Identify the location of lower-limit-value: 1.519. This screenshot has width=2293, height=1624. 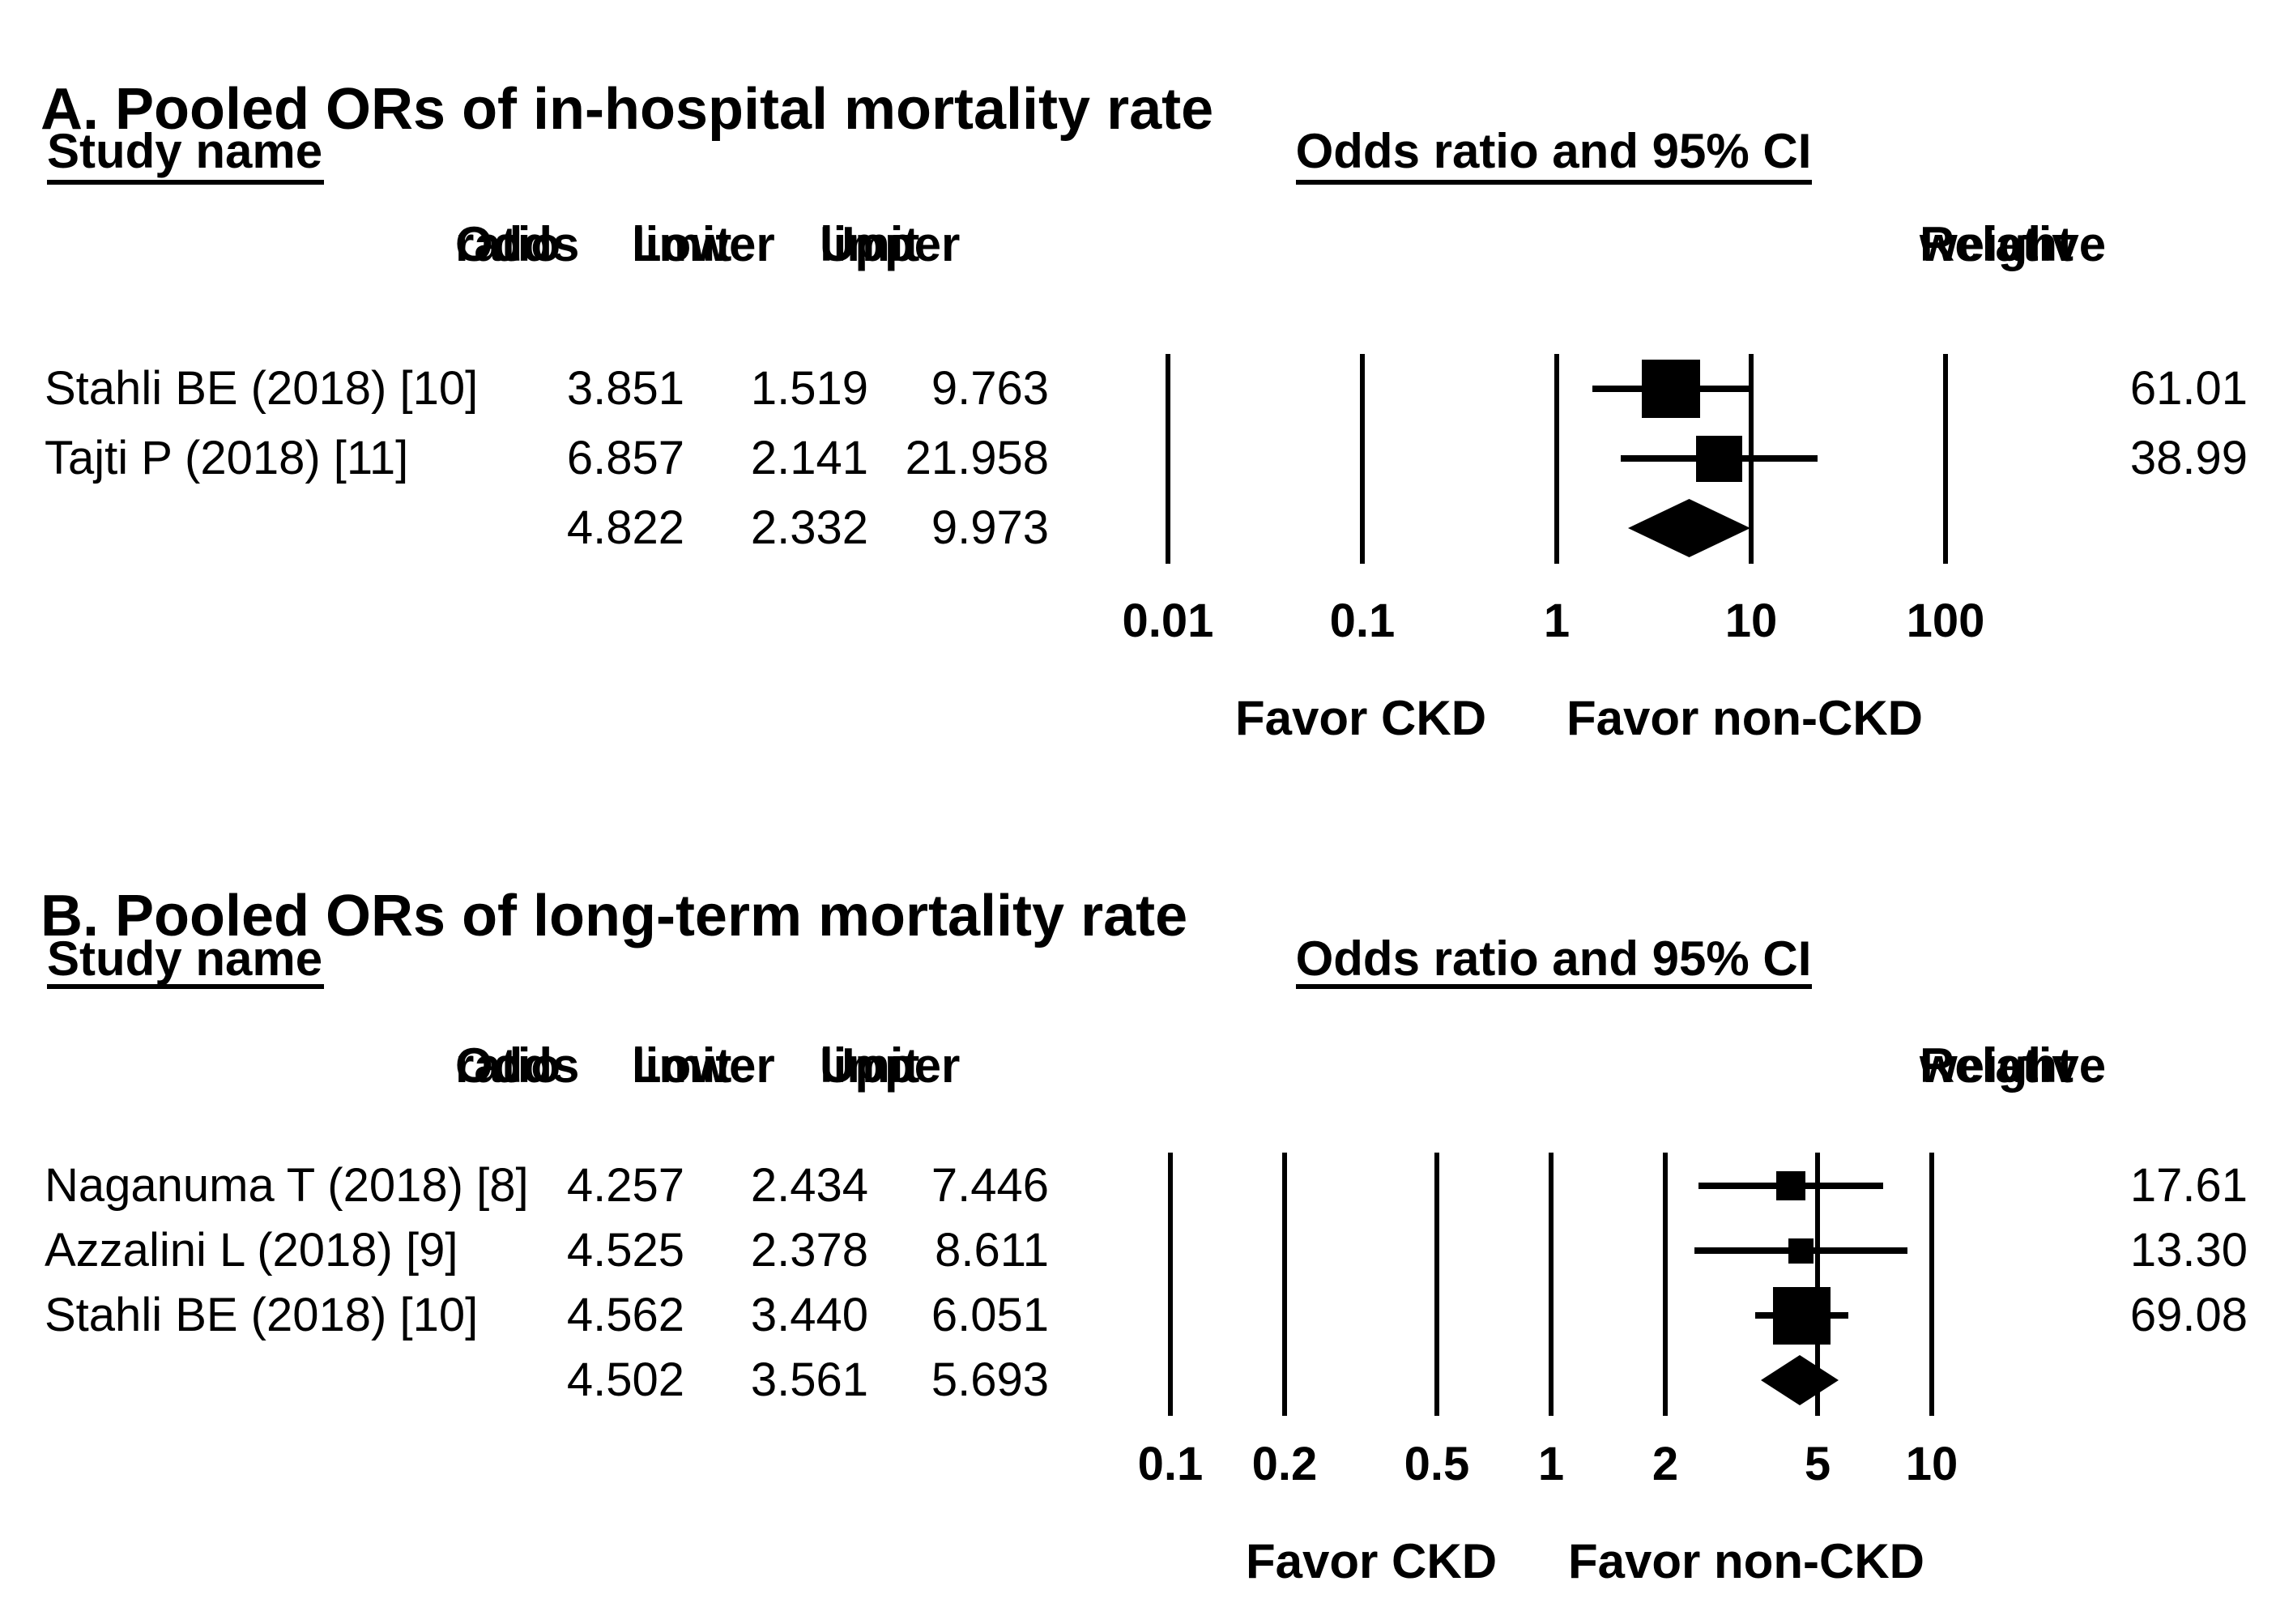
(809, 388).